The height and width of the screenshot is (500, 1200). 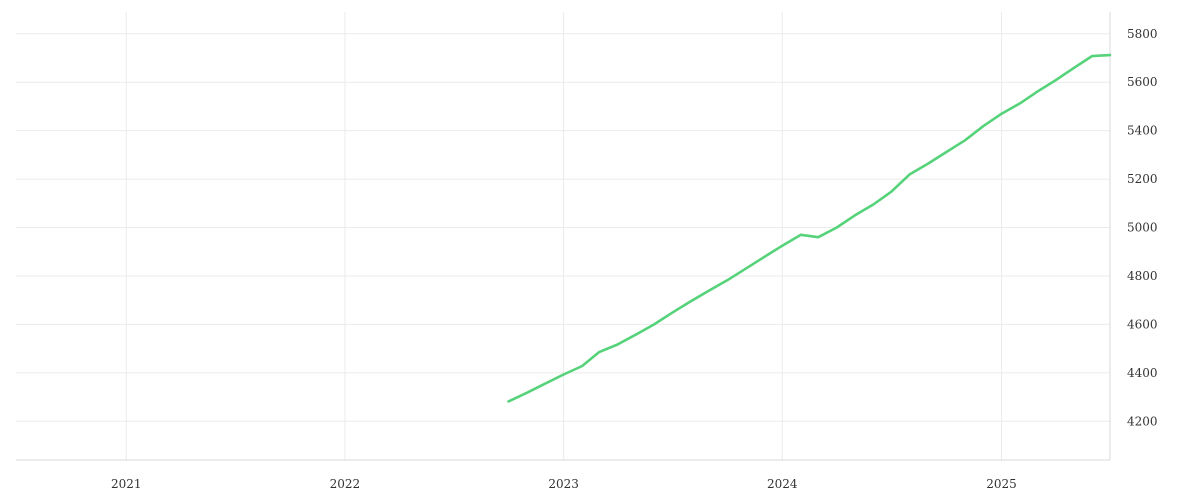 I want to click on x-tick-label: 2021, so click(x=126, y=484).